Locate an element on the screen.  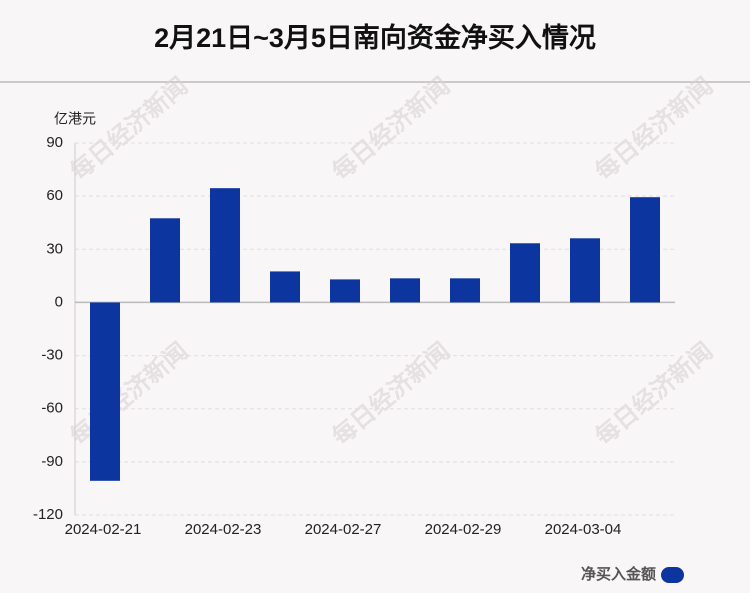
legend-label: 净买入金额 is located at coordinates (618, 574).